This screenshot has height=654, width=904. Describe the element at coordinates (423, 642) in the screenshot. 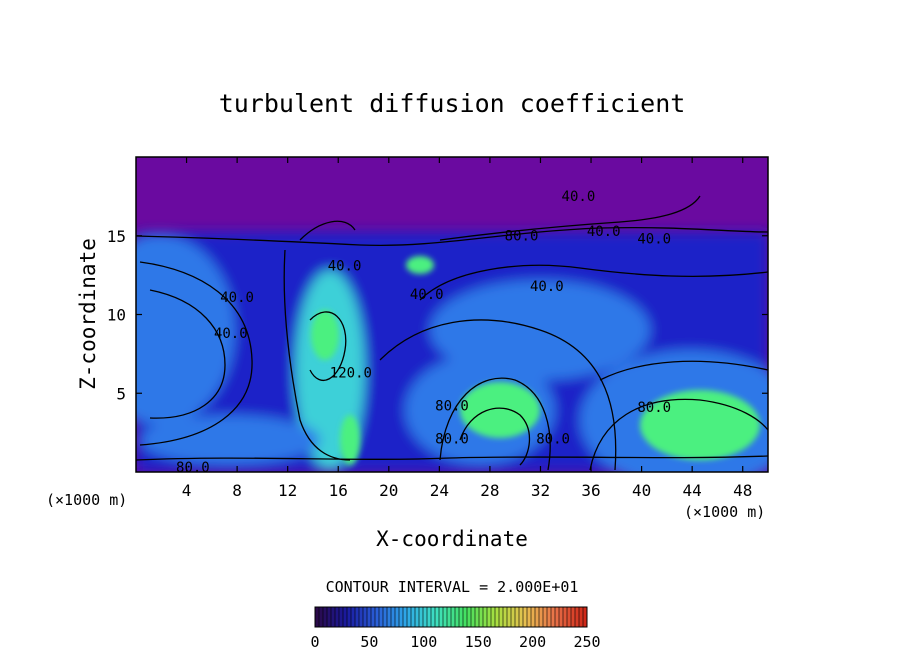

I see `colorbar-tick-label: 100` at that location.